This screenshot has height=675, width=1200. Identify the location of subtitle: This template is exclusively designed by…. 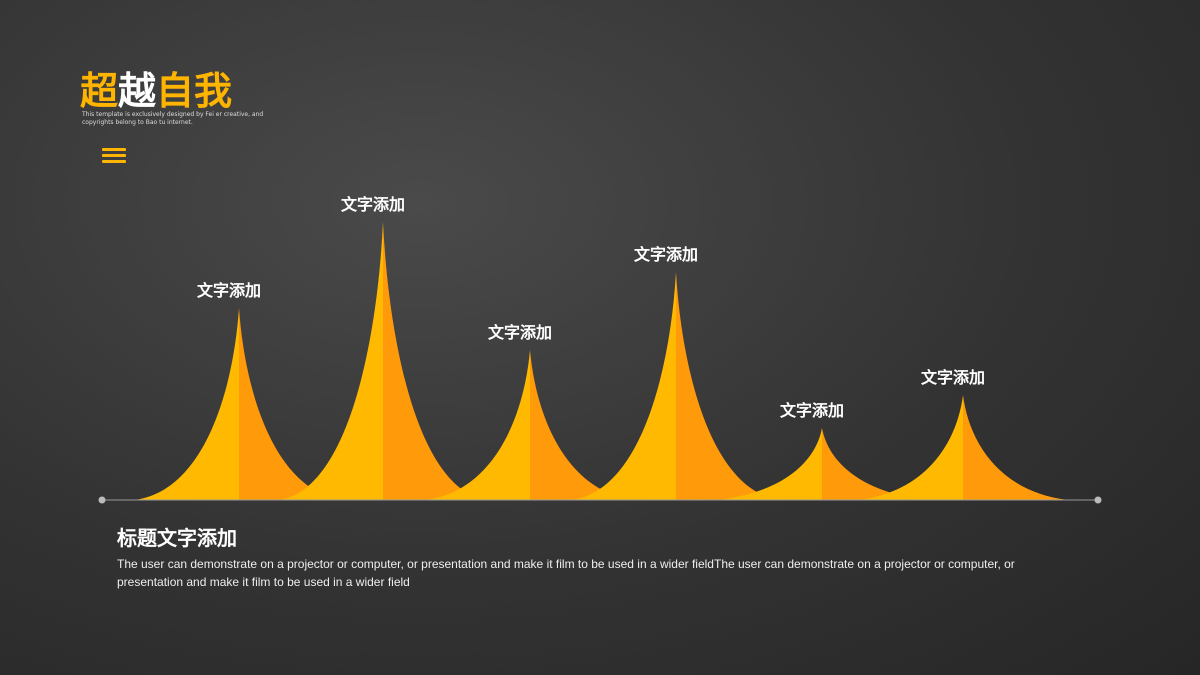
(173, 118).